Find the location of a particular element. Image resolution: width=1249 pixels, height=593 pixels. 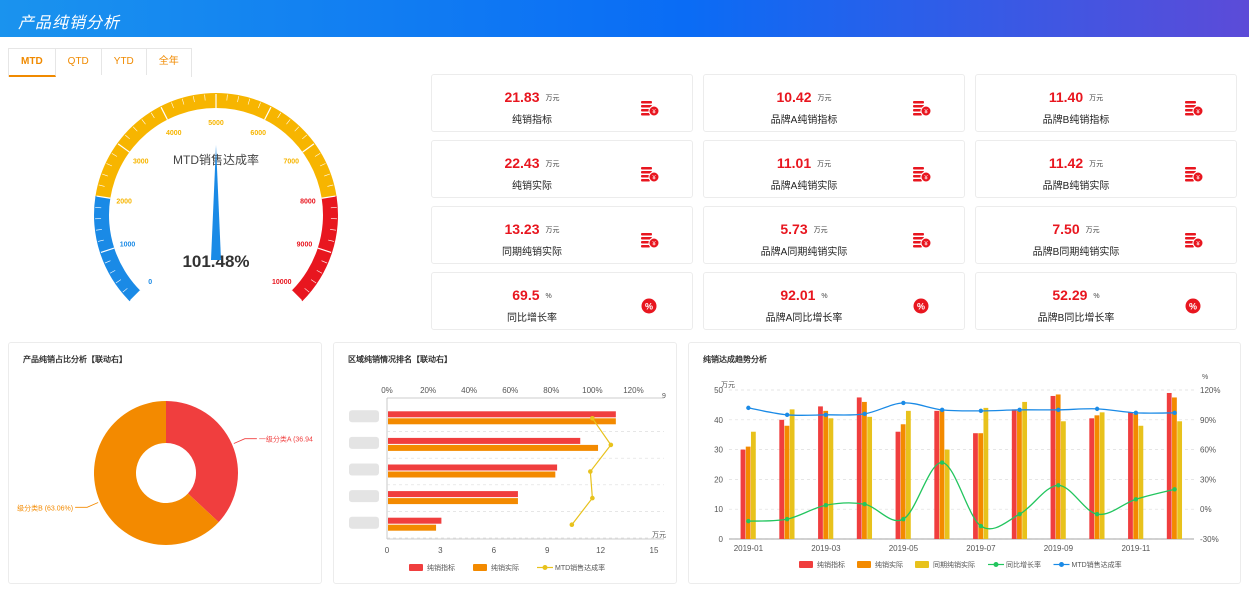

kpi-value: 7.50 万元 is located at coordinates (1076, 229).